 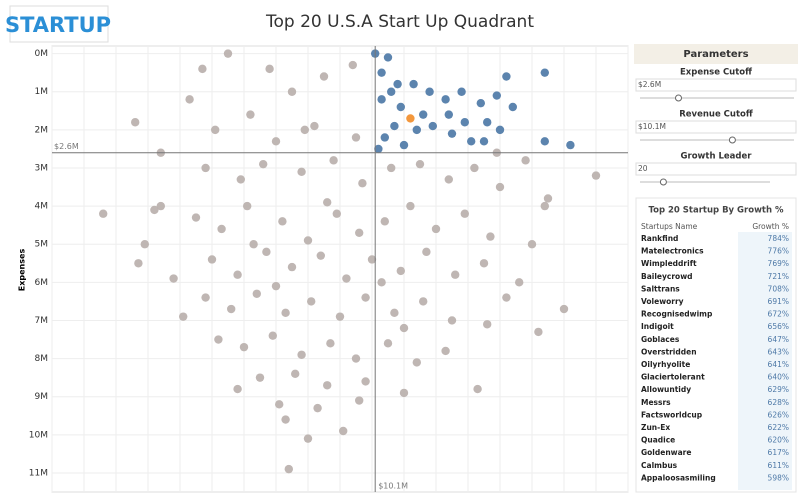 What do you see at coordinates (42, 245) in the screenshot?
I see `y-tick-label: 5M` at bounding box center [42, 245].